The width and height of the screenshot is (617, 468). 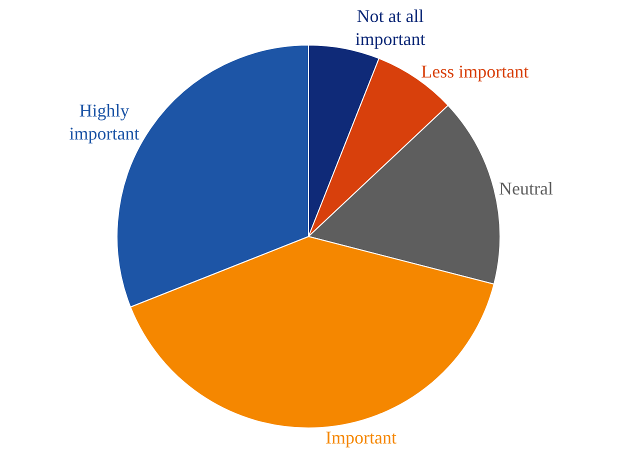 I want to click on slice-label: Neutral, so click(x=525, y=188).